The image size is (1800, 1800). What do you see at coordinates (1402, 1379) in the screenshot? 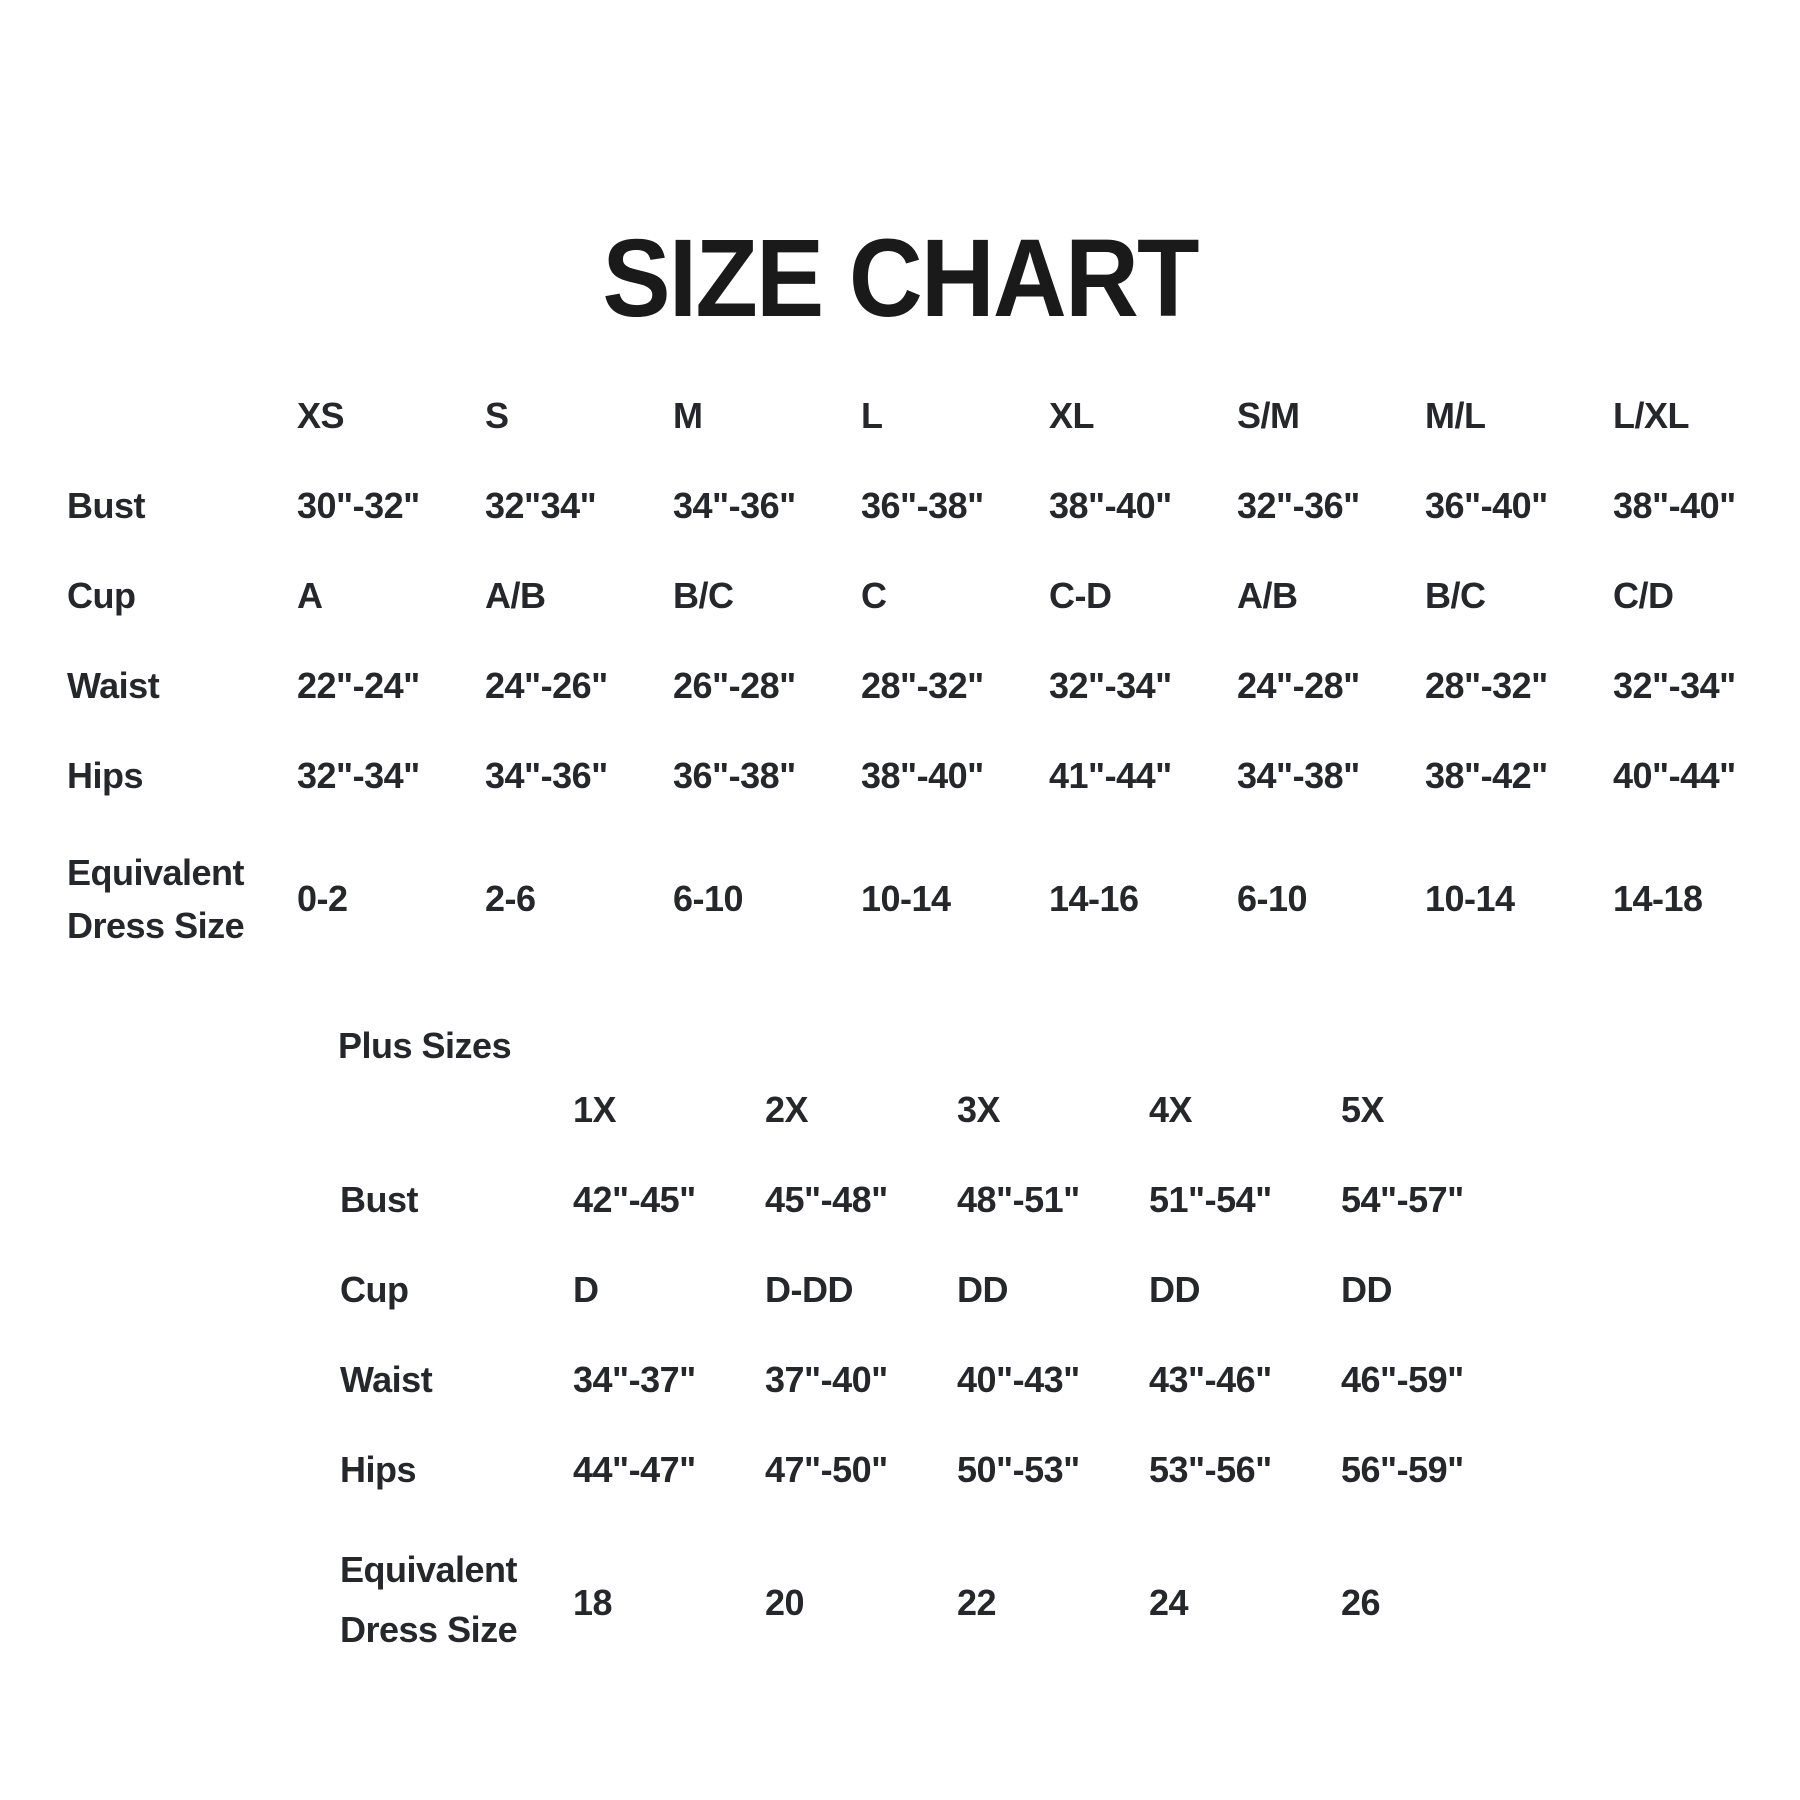
I see `size-value: 46"-59"` at bounding box center [1402, 1379].